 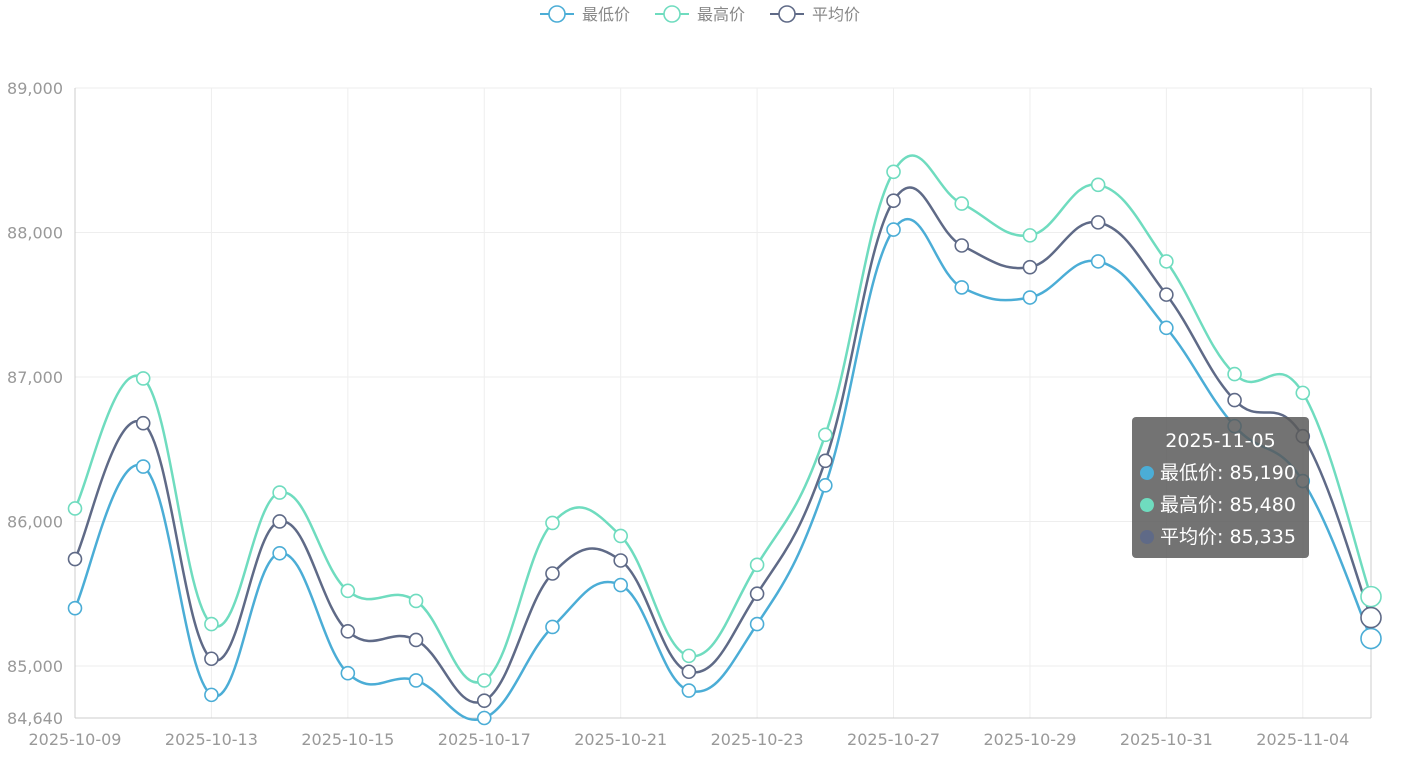 I want to click on x-tick-label: 2025-11-04, so click(x=1302, y=739).